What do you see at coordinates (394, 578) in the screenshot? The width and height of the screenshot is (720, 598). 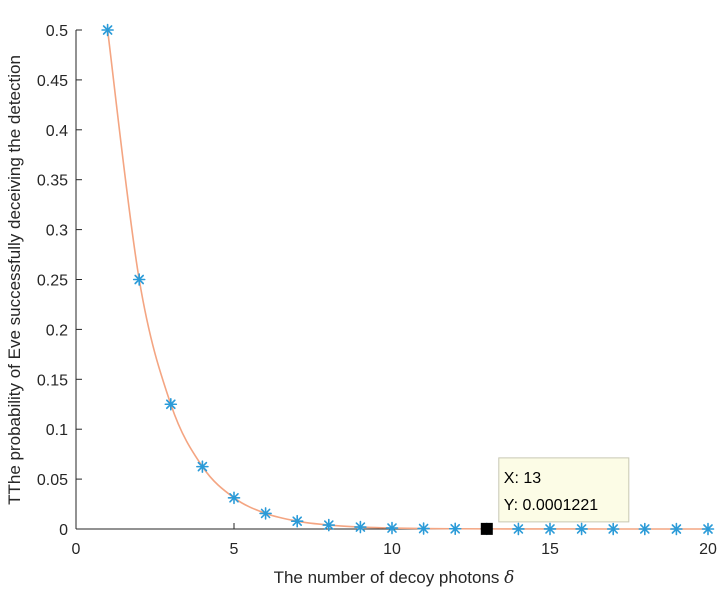 I see `x-axis-label: The number of decoy photons δ` at bounding box center [394, 578].